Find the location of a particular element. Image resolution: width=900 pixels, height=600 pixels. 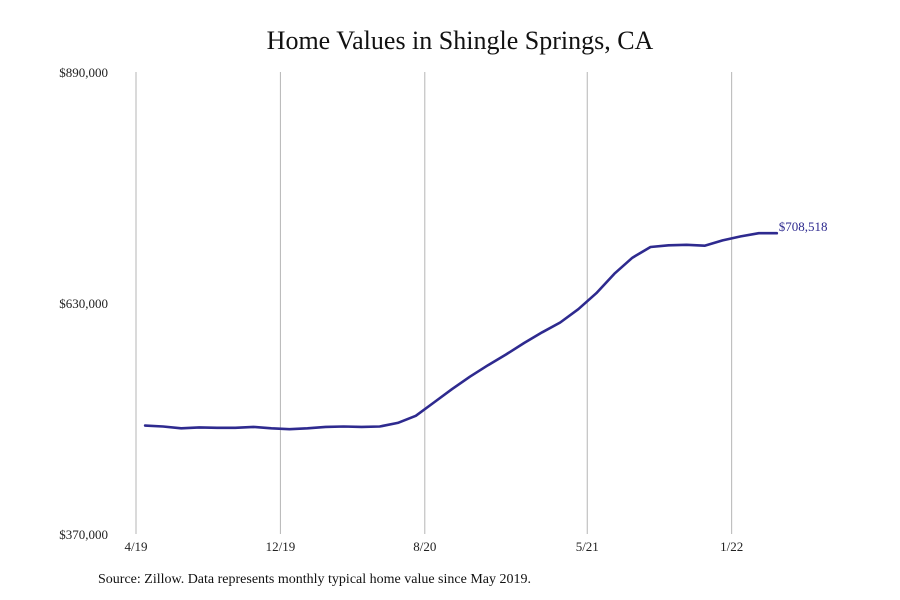

x-tick-label: 12/19 is located at coordinates (281, 546).